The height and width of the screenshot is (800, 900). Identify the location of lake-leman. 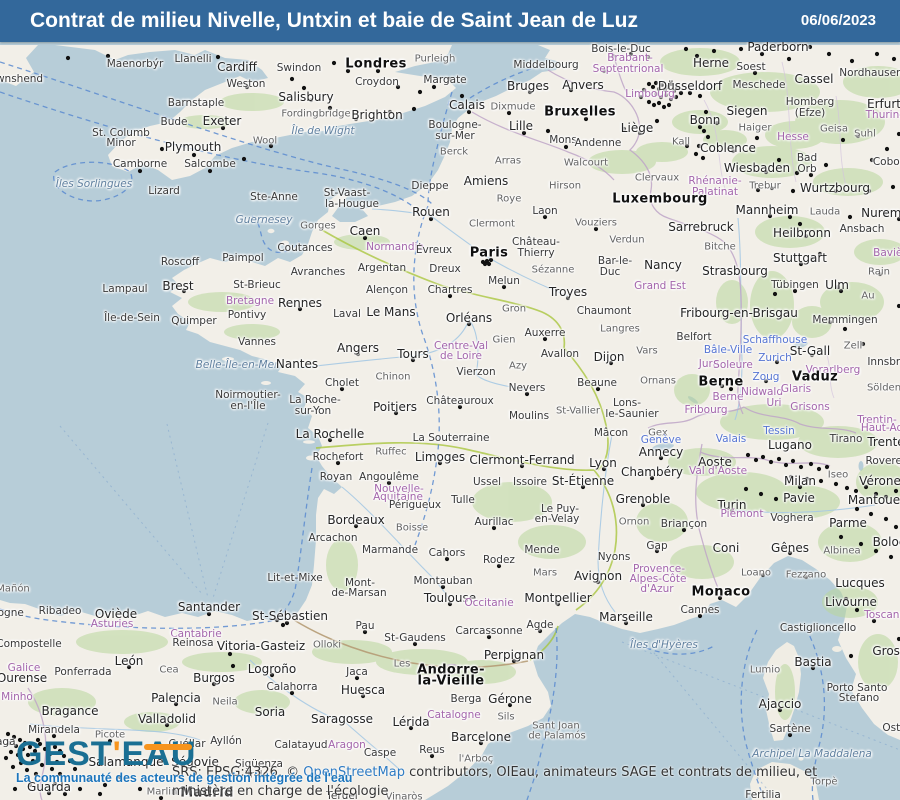
(663, 447).